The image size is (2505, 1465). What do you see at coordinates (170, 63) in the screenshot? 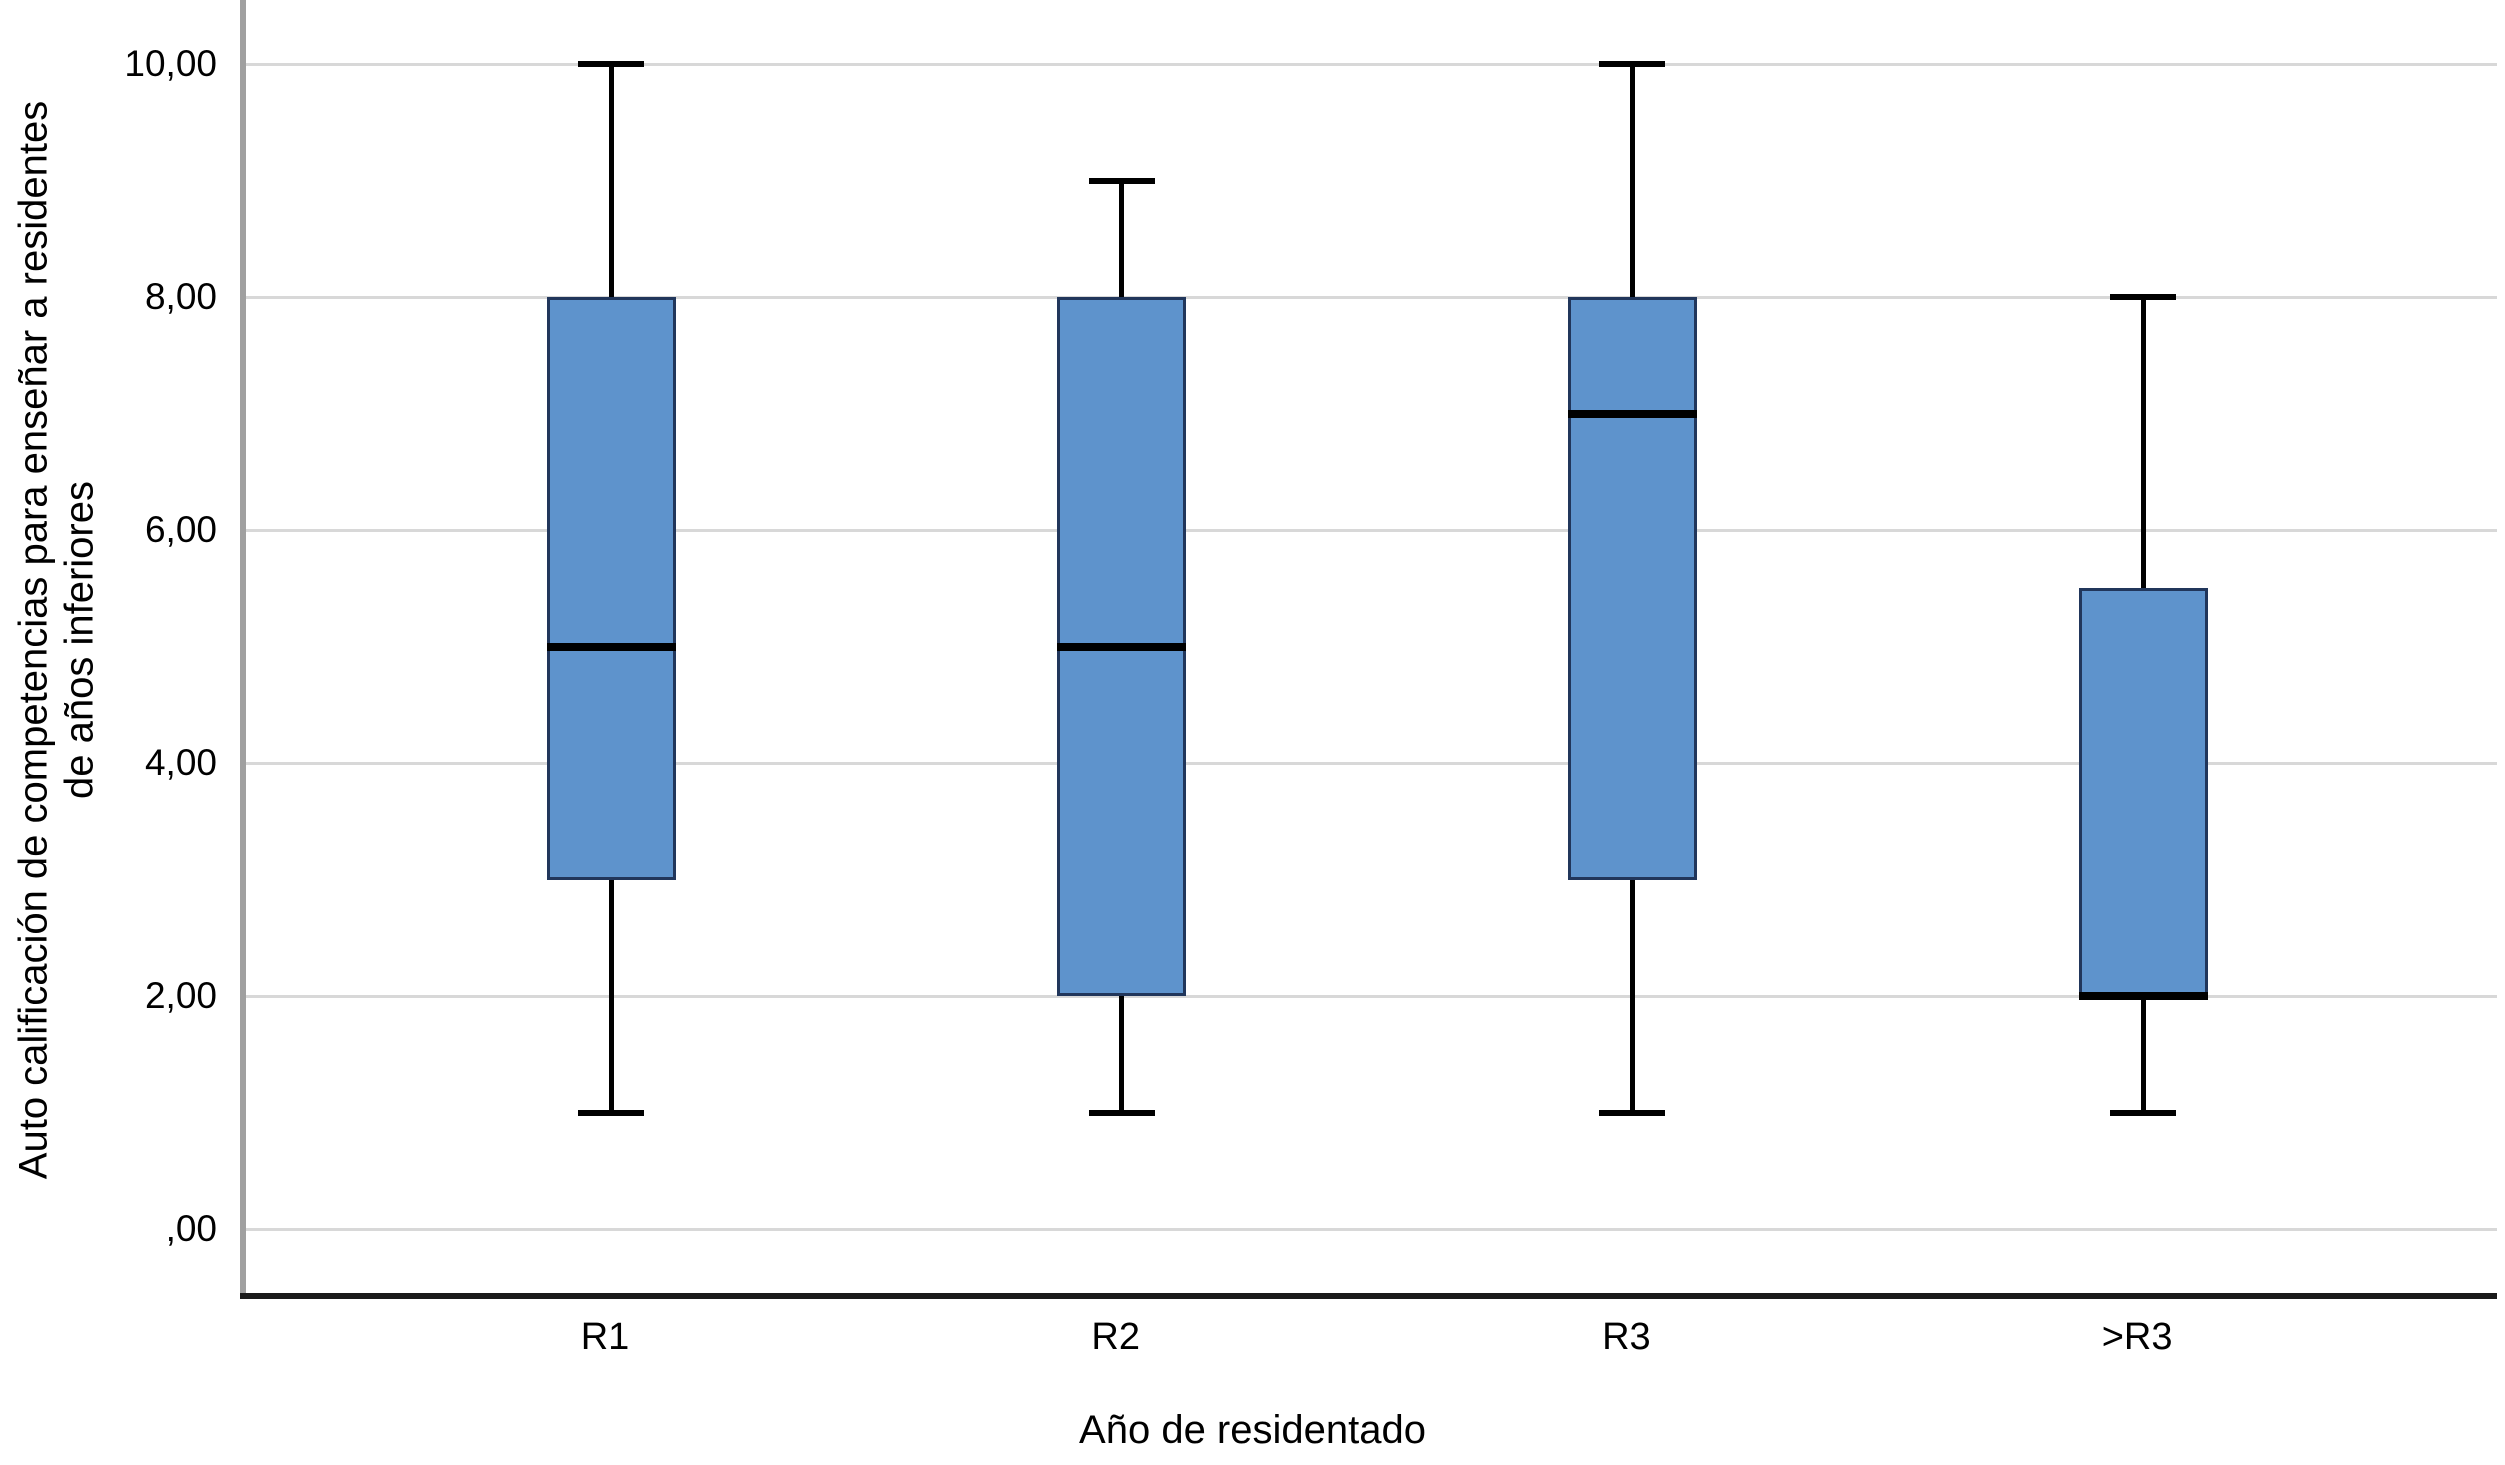
I see `y-tick-label: 10,00` at bounding box center [170, 63].